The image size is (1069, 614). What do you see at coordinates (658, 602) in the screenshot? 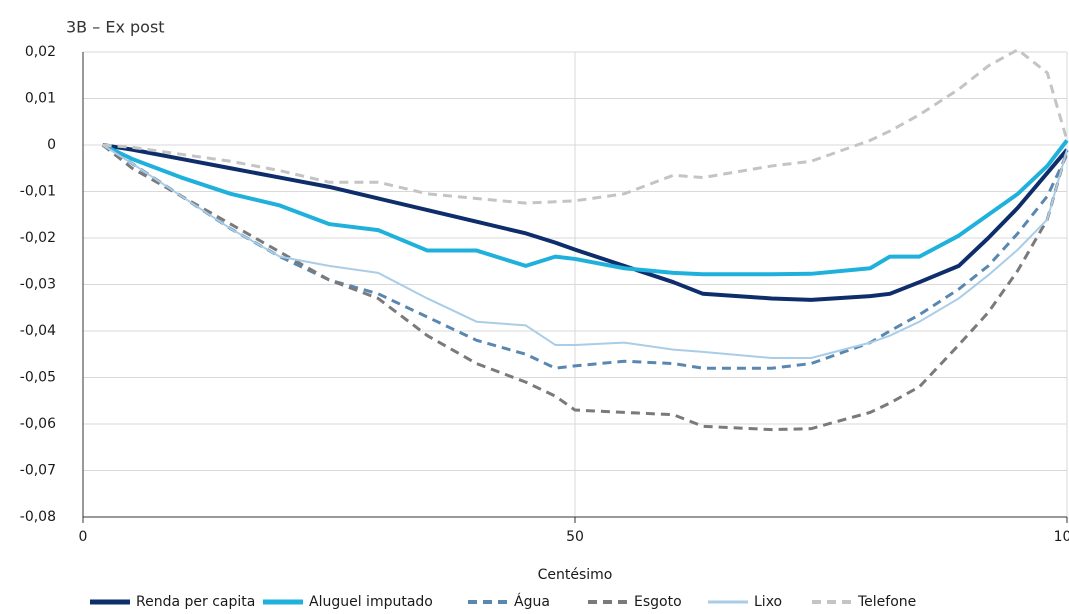
I see `legend-label: Esgoto` at bounding box center [658, 602].